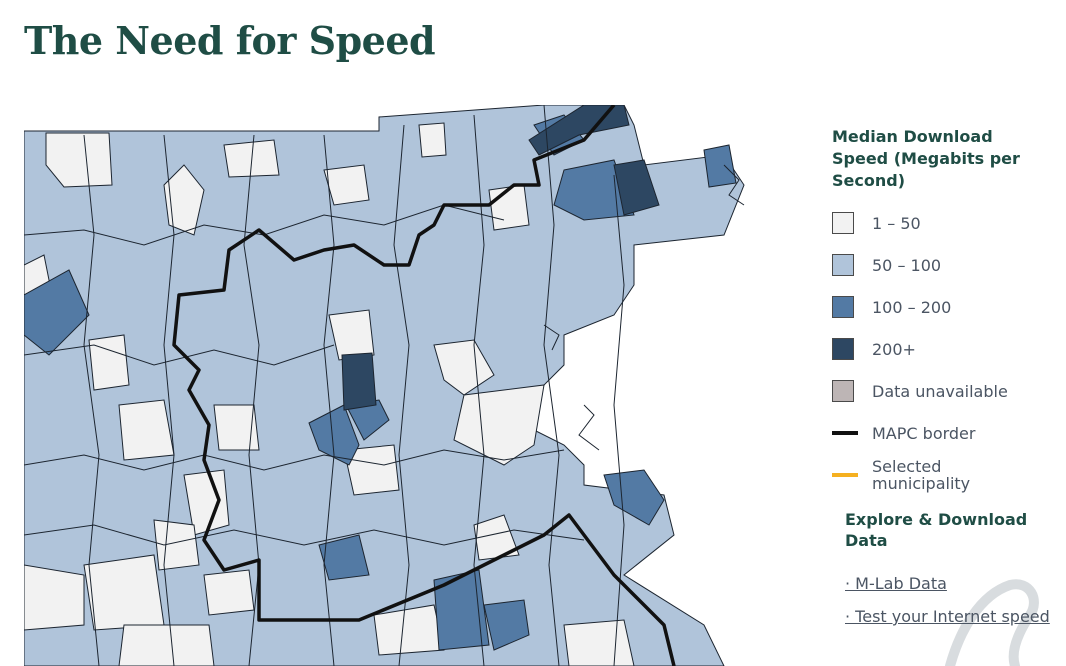  Describe the element at coordinates (921, 475) in the screenshot. I see `legend-label: Selected municipality` at that location.